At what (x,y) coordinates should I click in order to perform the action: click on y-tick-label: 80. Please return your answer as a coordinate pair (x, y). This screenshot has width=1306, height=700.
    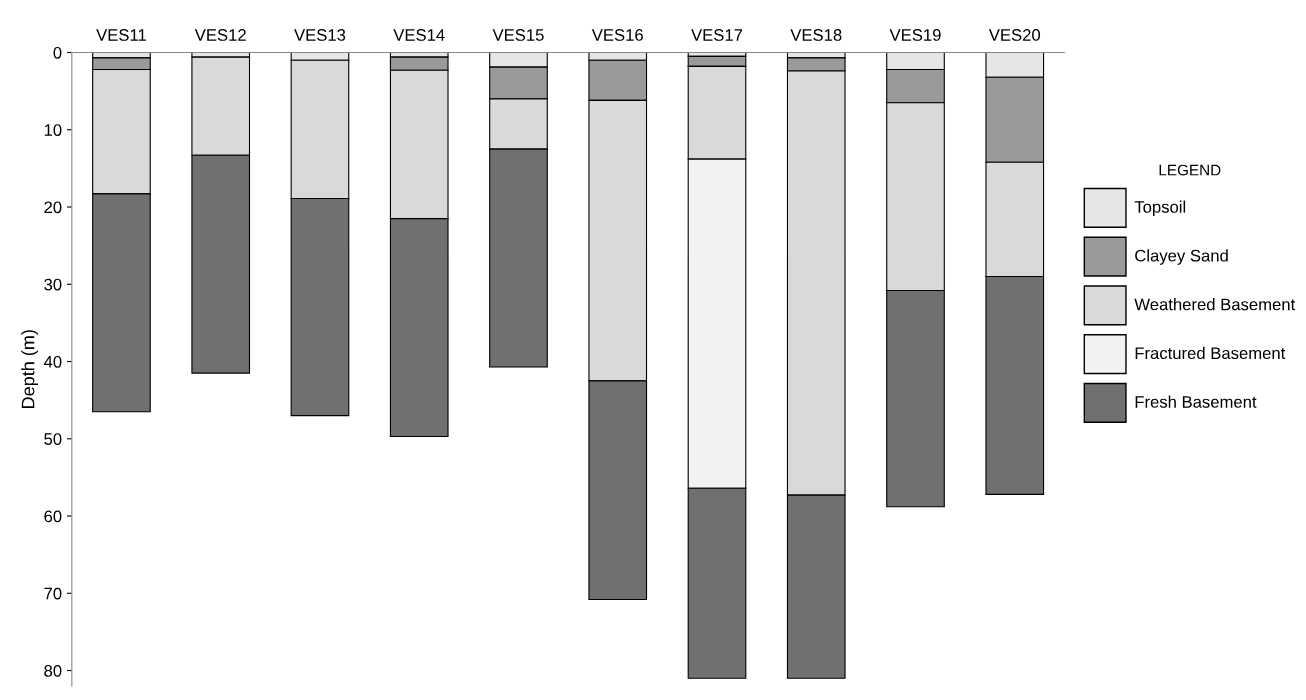
    Looking at the image, I should click on (53, 670).